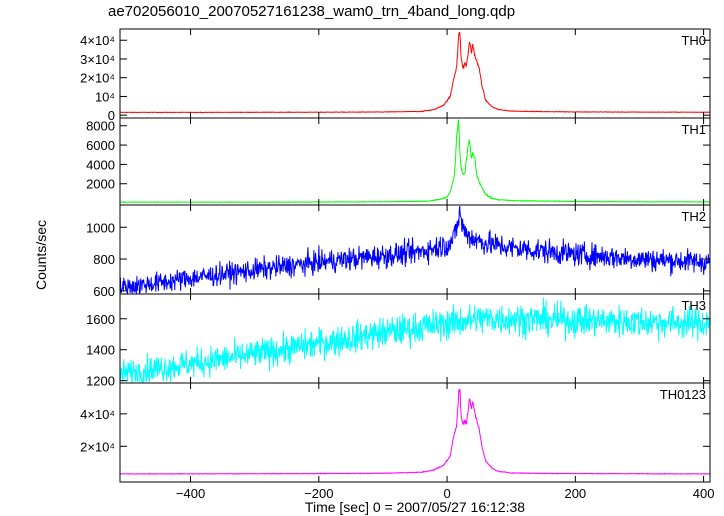  What do you see at coordinates (683, 394) in the screenshot?
I see `th0123-panel-label: TH0123` at bounding box center [683, 394].